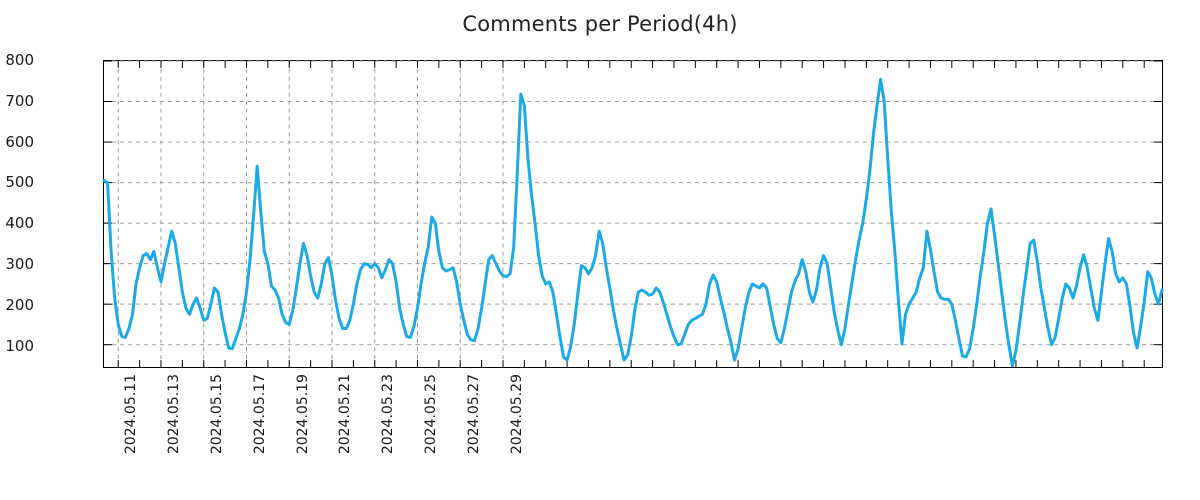  What do you see at coordinates (216, 414) in the screenshot?
I see `x-tick-label: 2024.05.15` at bounding box center [216, 414].